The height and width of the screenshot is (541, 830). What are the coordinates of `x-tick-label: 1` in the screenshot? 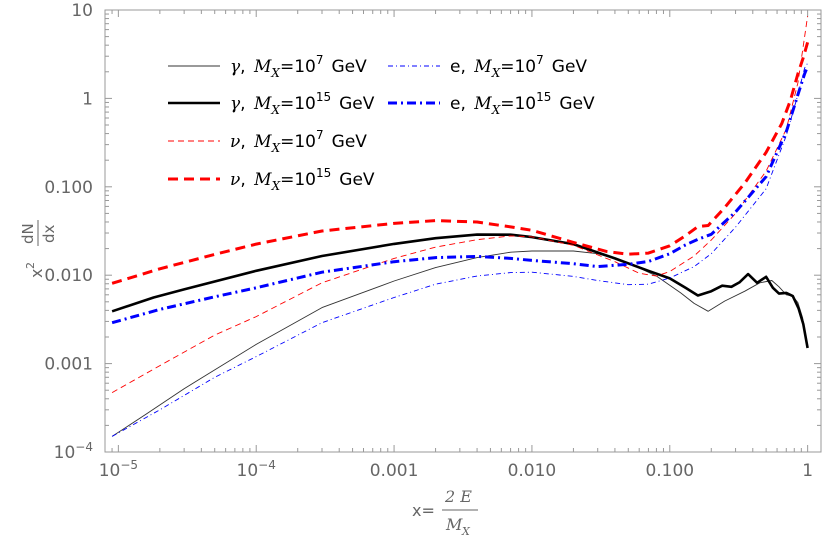 It's located at (807, 471).